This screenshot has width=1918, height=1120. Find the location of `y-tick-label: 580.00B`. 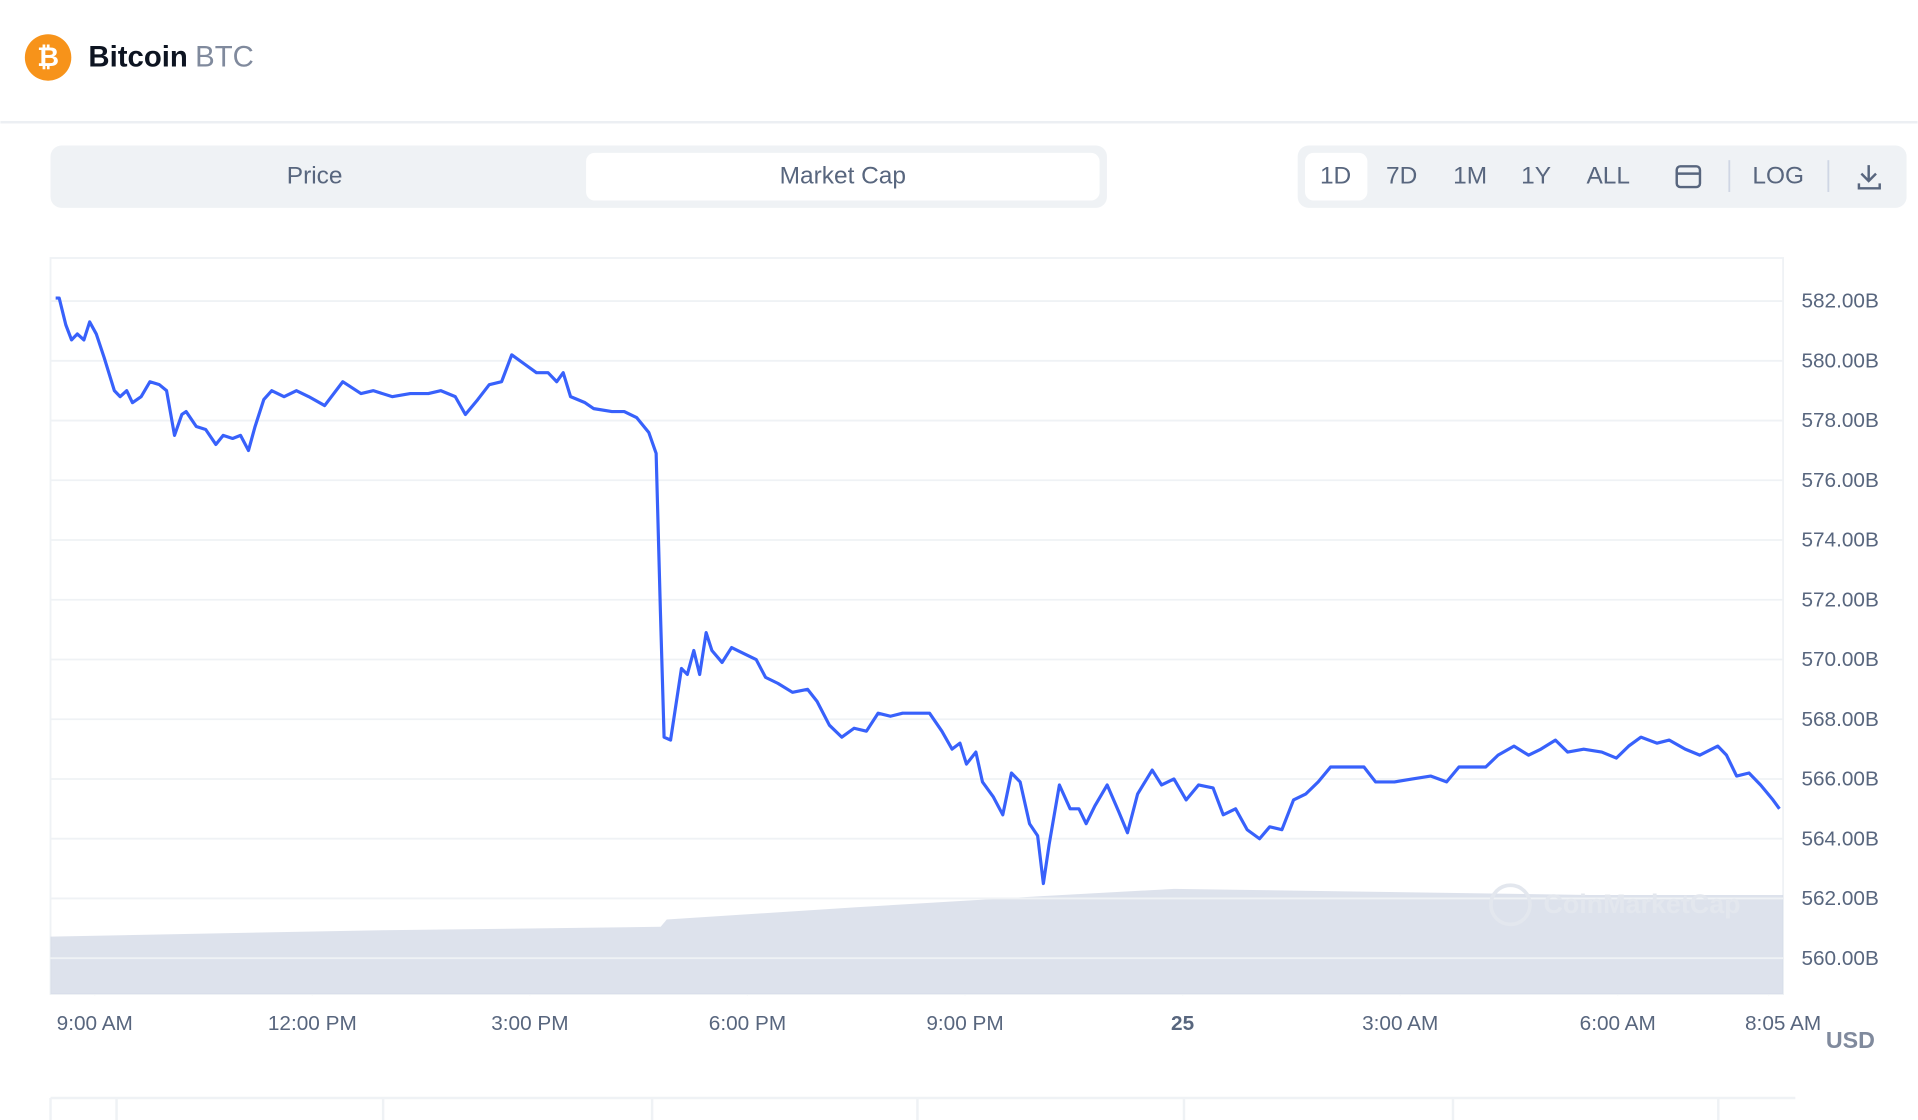

y-tick-label: 580.00B is located at coordinates (1839, 360).